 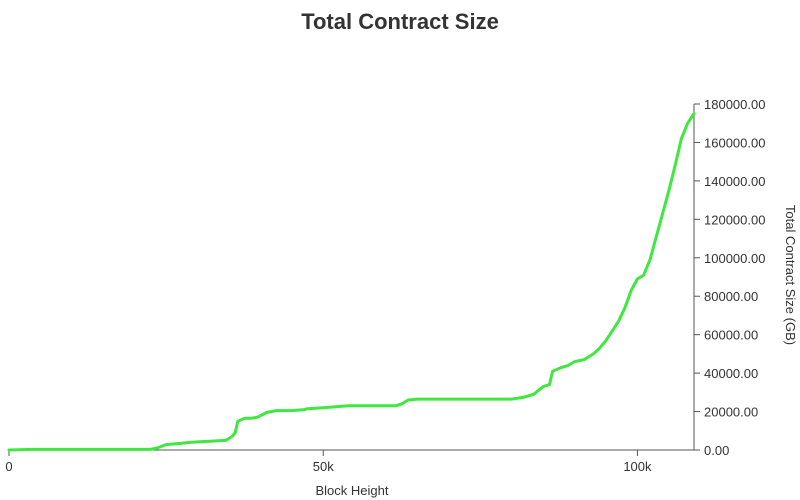 I want to click on chart-title: Total Contract Size, so click(x=400, y=21).